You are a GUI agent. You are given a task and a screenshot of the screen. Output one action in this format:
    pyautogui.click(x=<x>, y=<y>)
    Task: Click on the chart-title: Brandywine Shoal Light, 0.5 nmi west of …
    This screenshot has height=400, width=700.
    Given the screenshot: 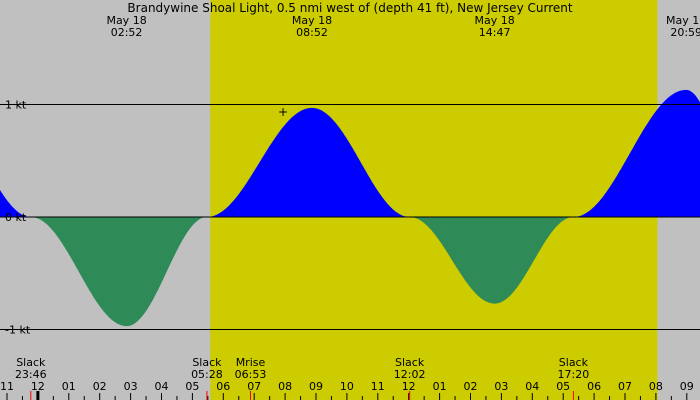 What is the action you would take?
    pyautogui.click(x=349, y=8)
    